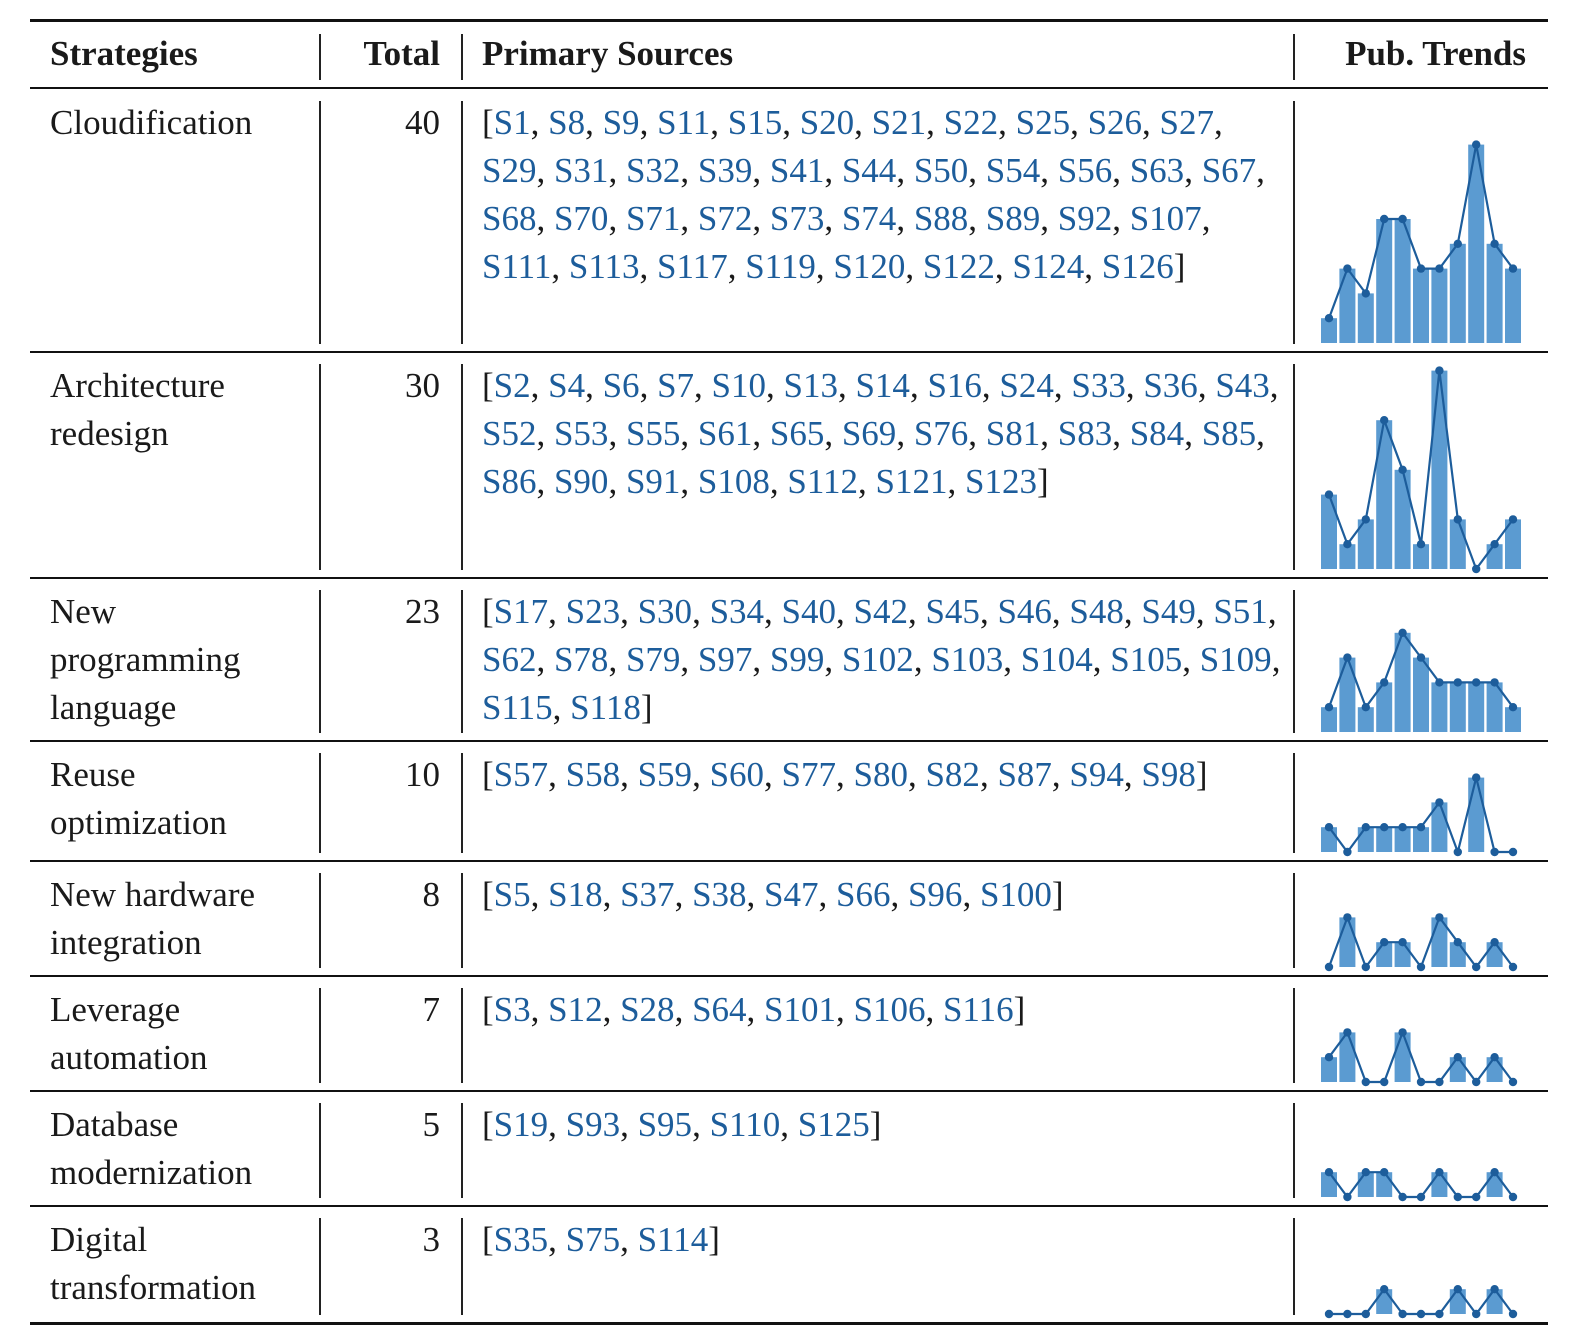  Describe the element at coordinates (1191, 122) in the screenshot. I see `source-ref: S27` at that location.